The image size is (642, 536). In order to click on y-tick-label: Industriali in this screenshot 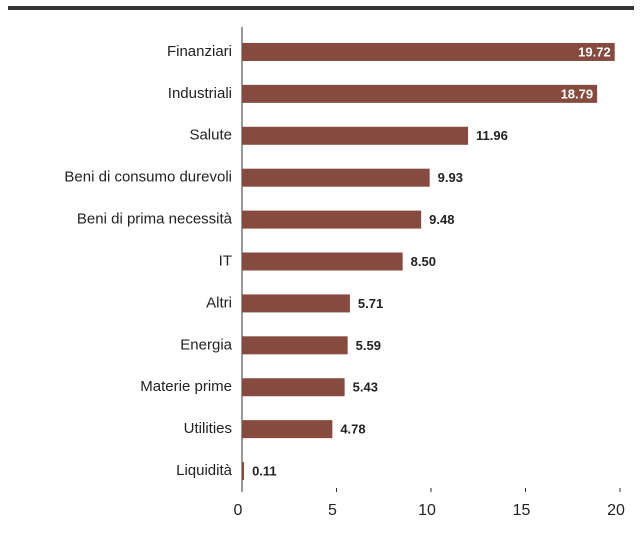, I will do `click(200, 93)`.